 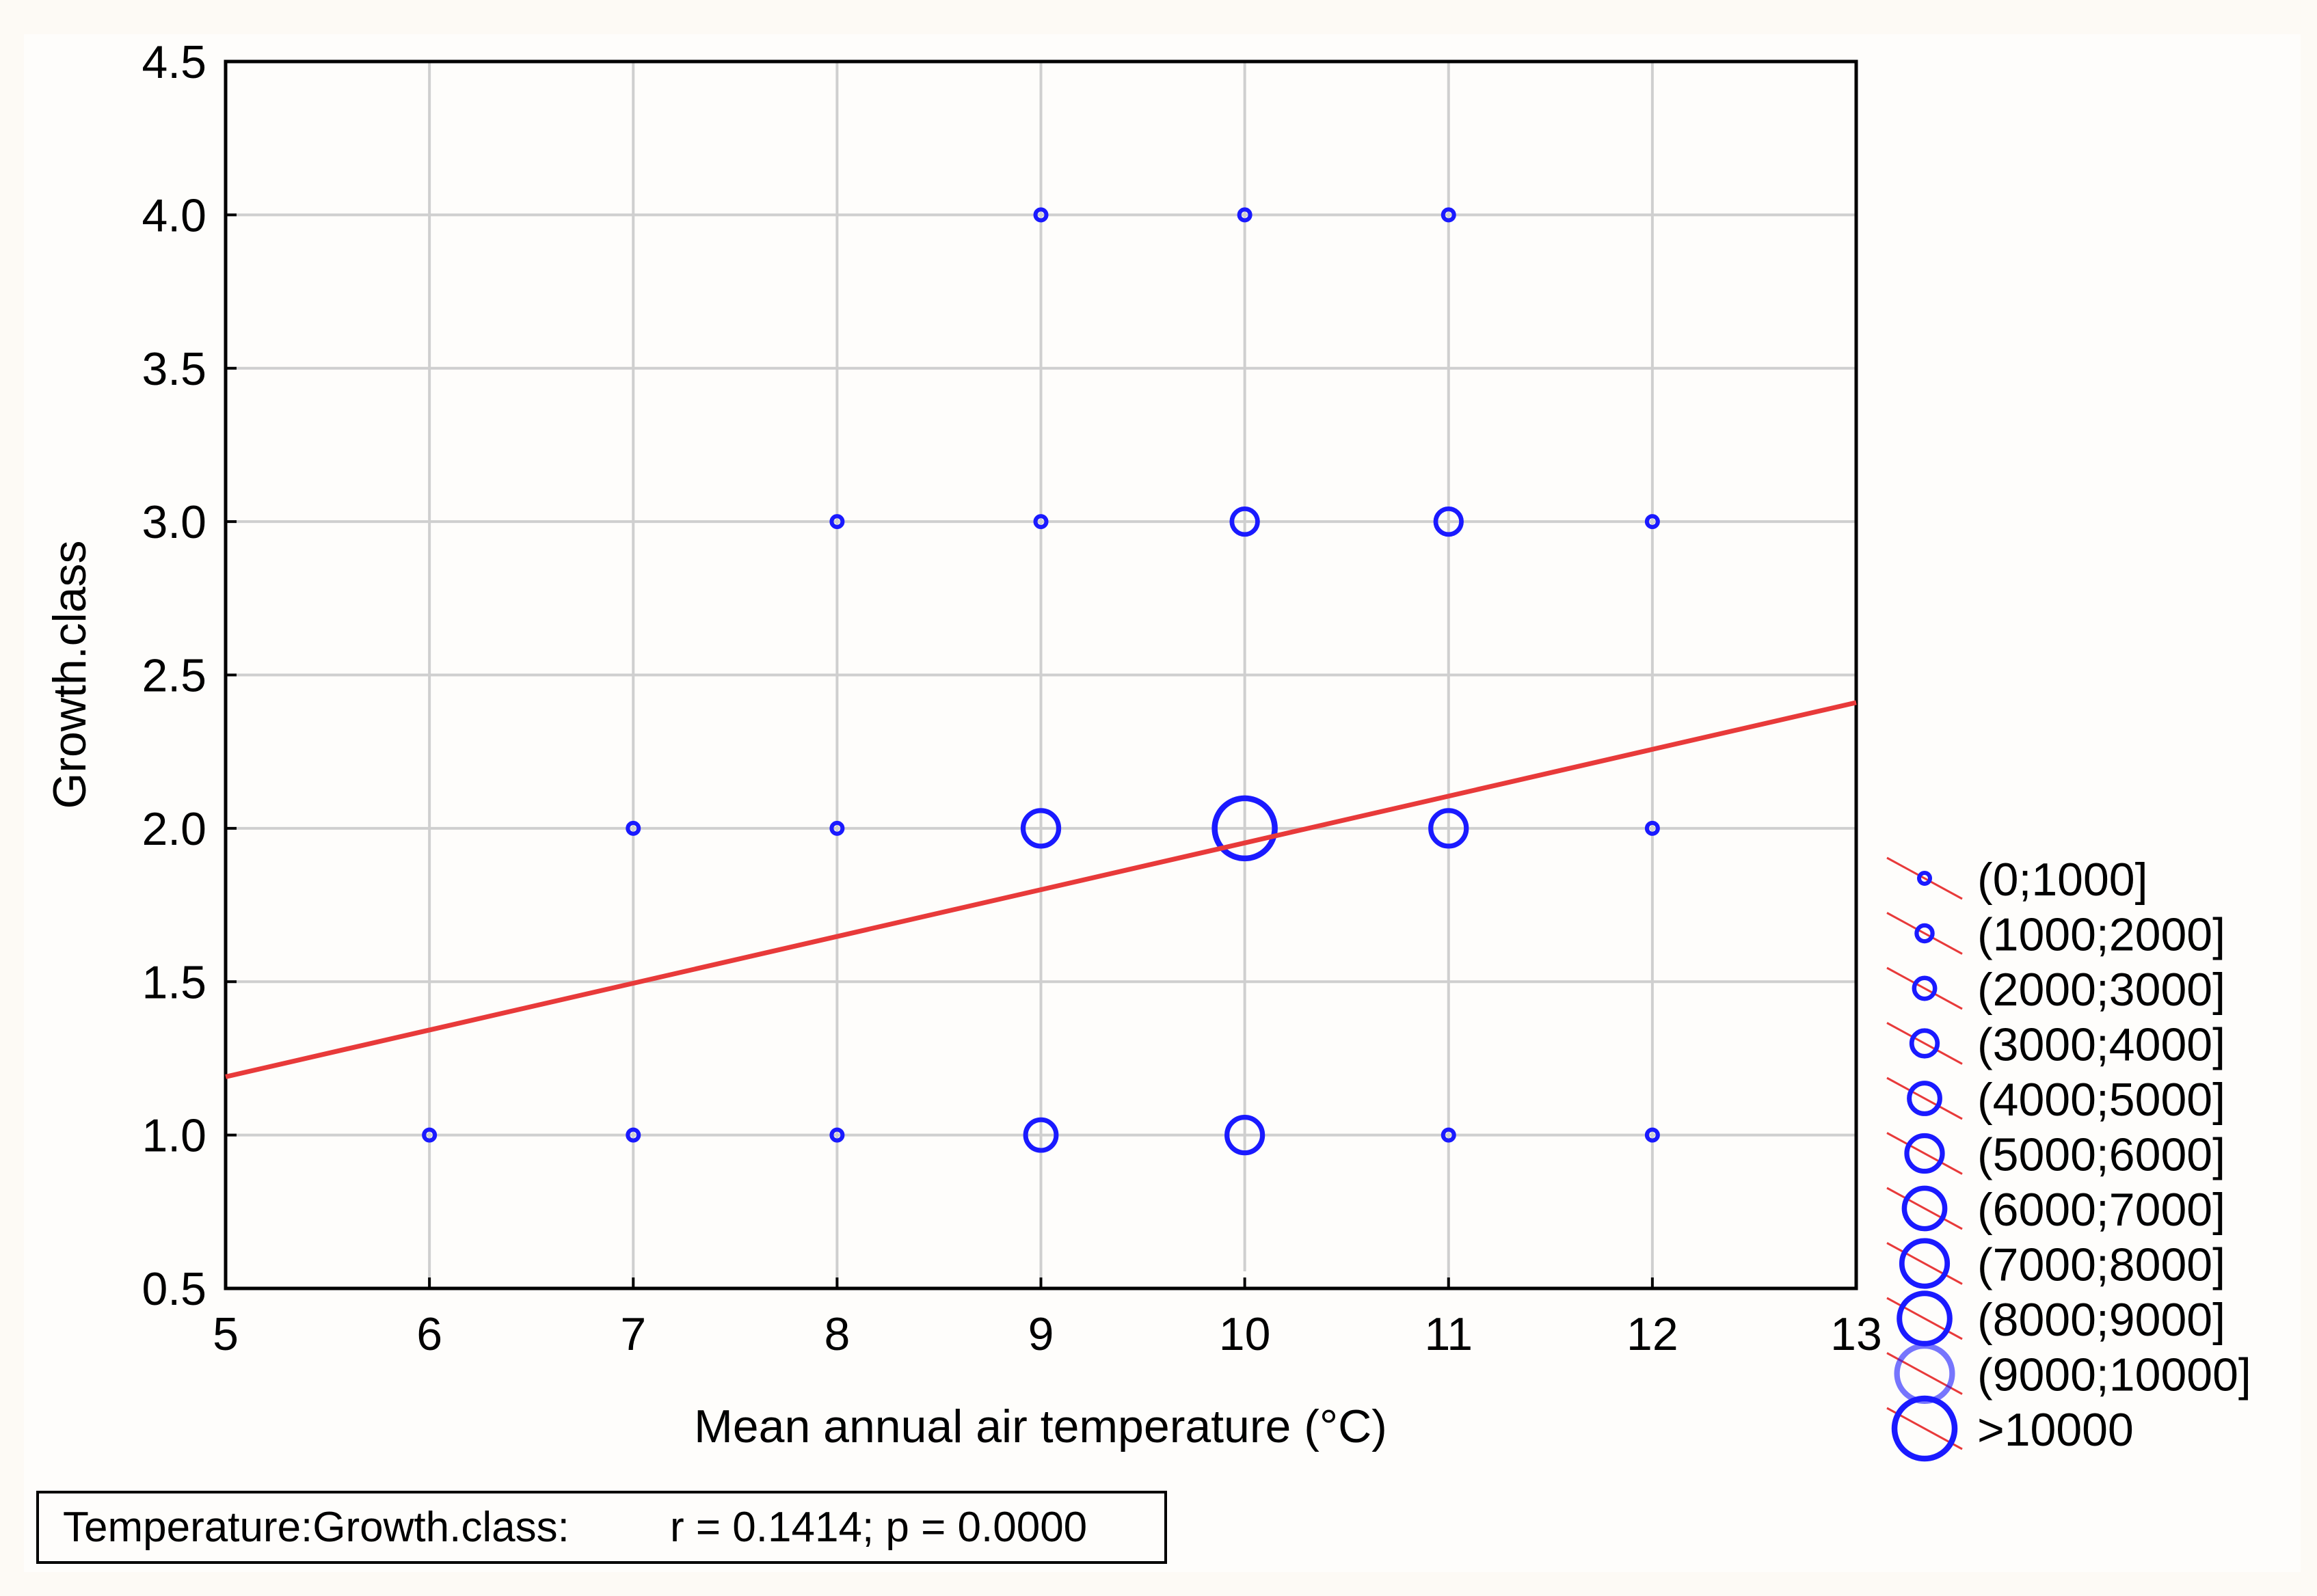 I want to click on y-tick-label: 2.5, so click(x=174, y=676).